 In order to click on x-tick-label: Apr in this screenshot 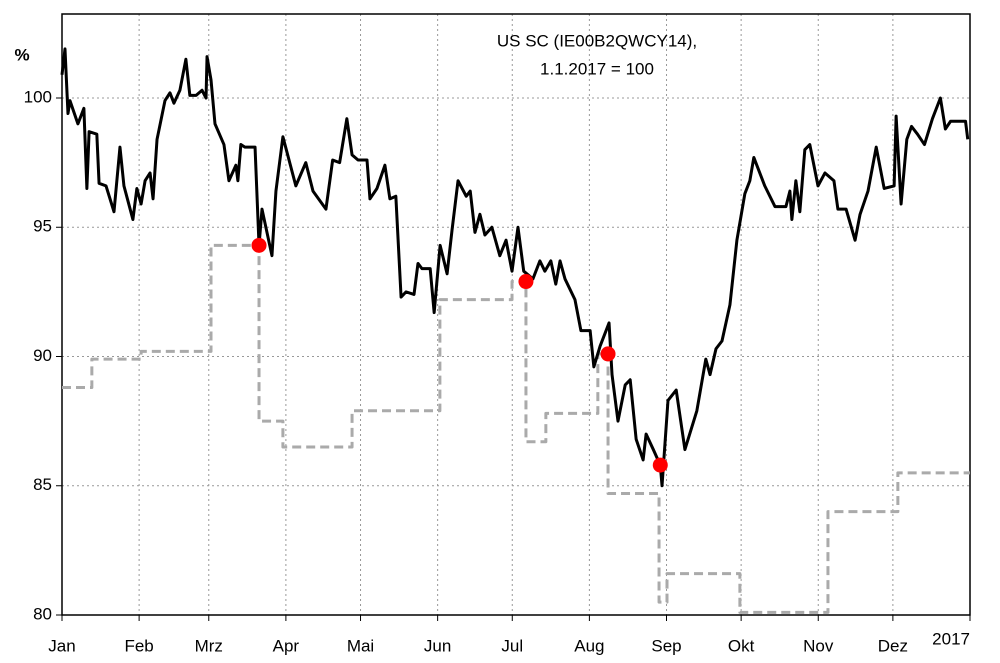, I will do `click(286, 645)`.